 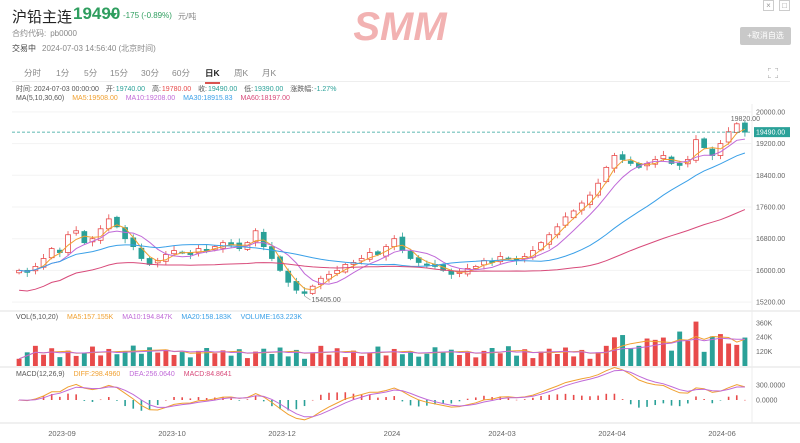 What do you see at coordinates (784, 5) in the screenshot?
I see `maximize-icon: □` at bounding box center [784, 5].